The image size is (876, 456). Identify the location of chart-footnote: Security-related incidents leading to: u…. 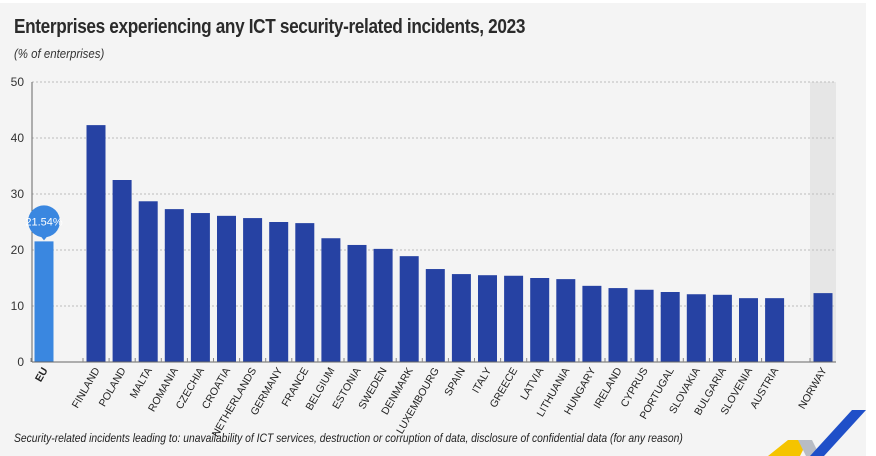
(348, 438).